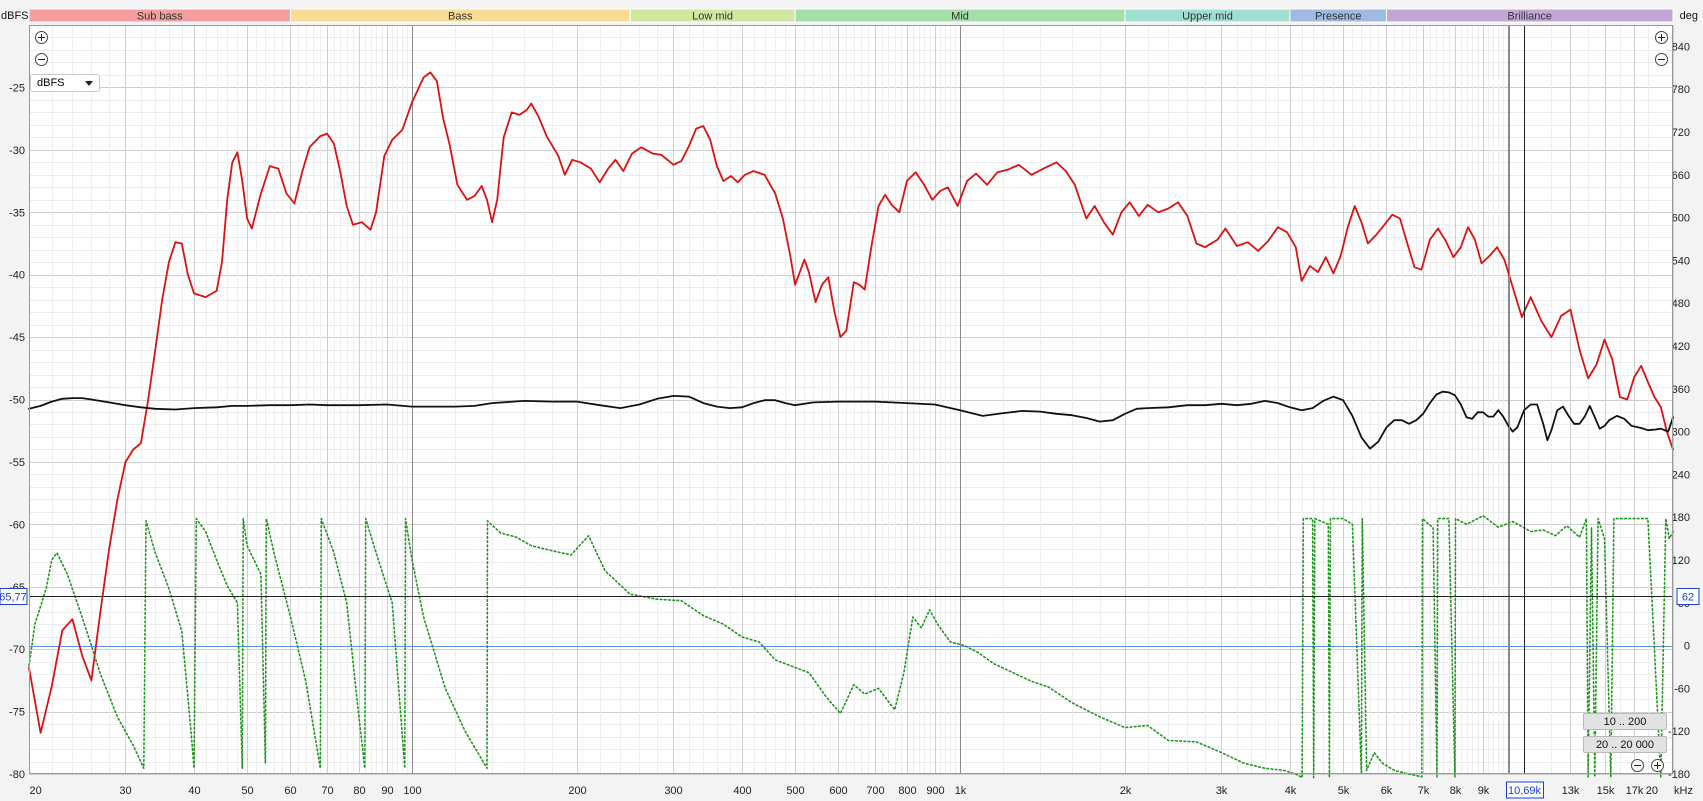 The width and height of the screenshot is (1703, 801). What do you see at coordinates (1682, 689) in the screenshot?
I see `y2-tick-label: -60` at bounding box center [1682, 689].